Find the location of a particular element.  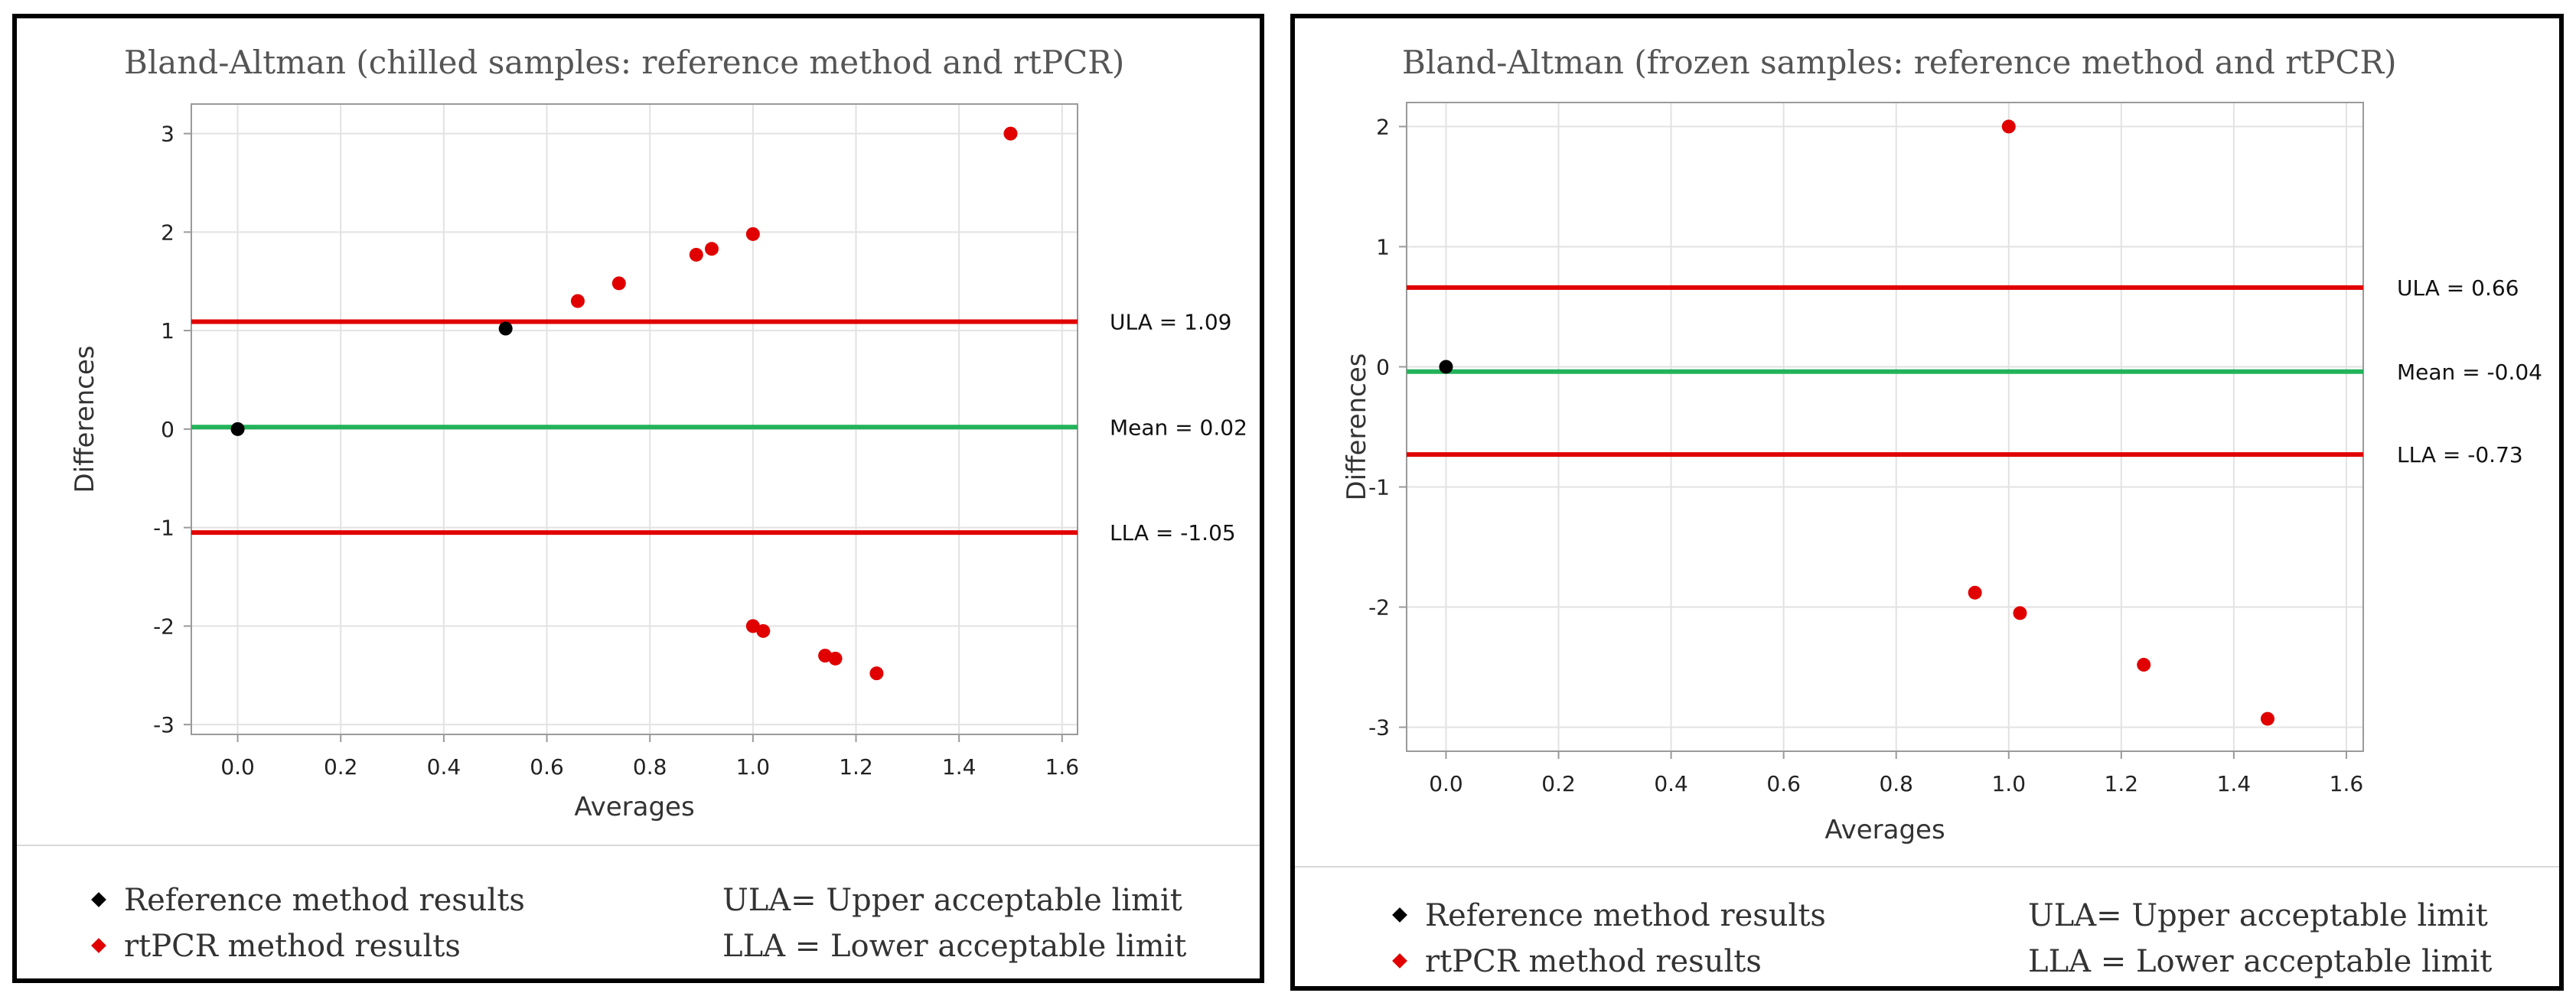

y-tick-label: 3 is located at coordinates (167, 135).